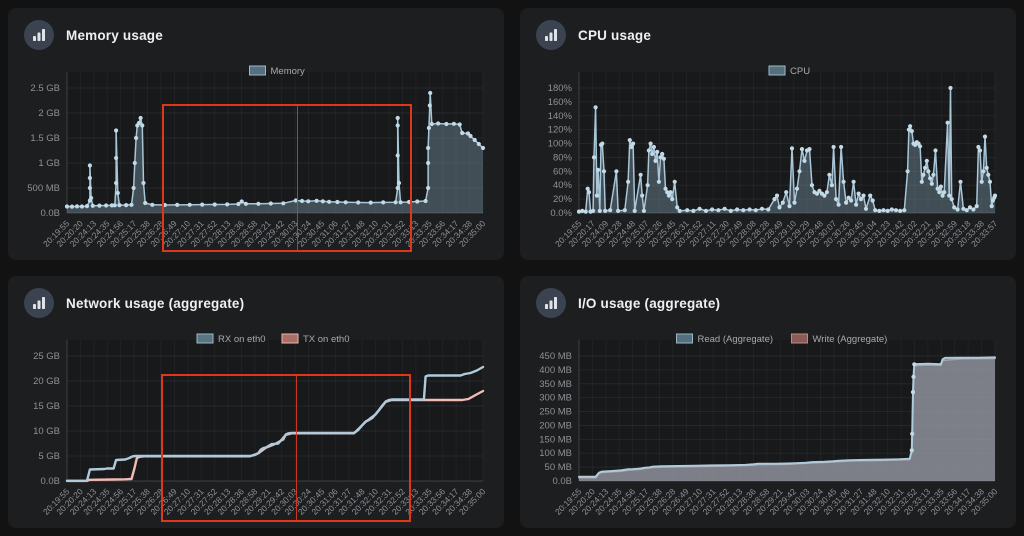 Image resolution: width=1024 pixels, height=536 pixels. Describe the element at coordinates (560, 88) in the screenshot. I see `y-tick-label: 180%` at that location.